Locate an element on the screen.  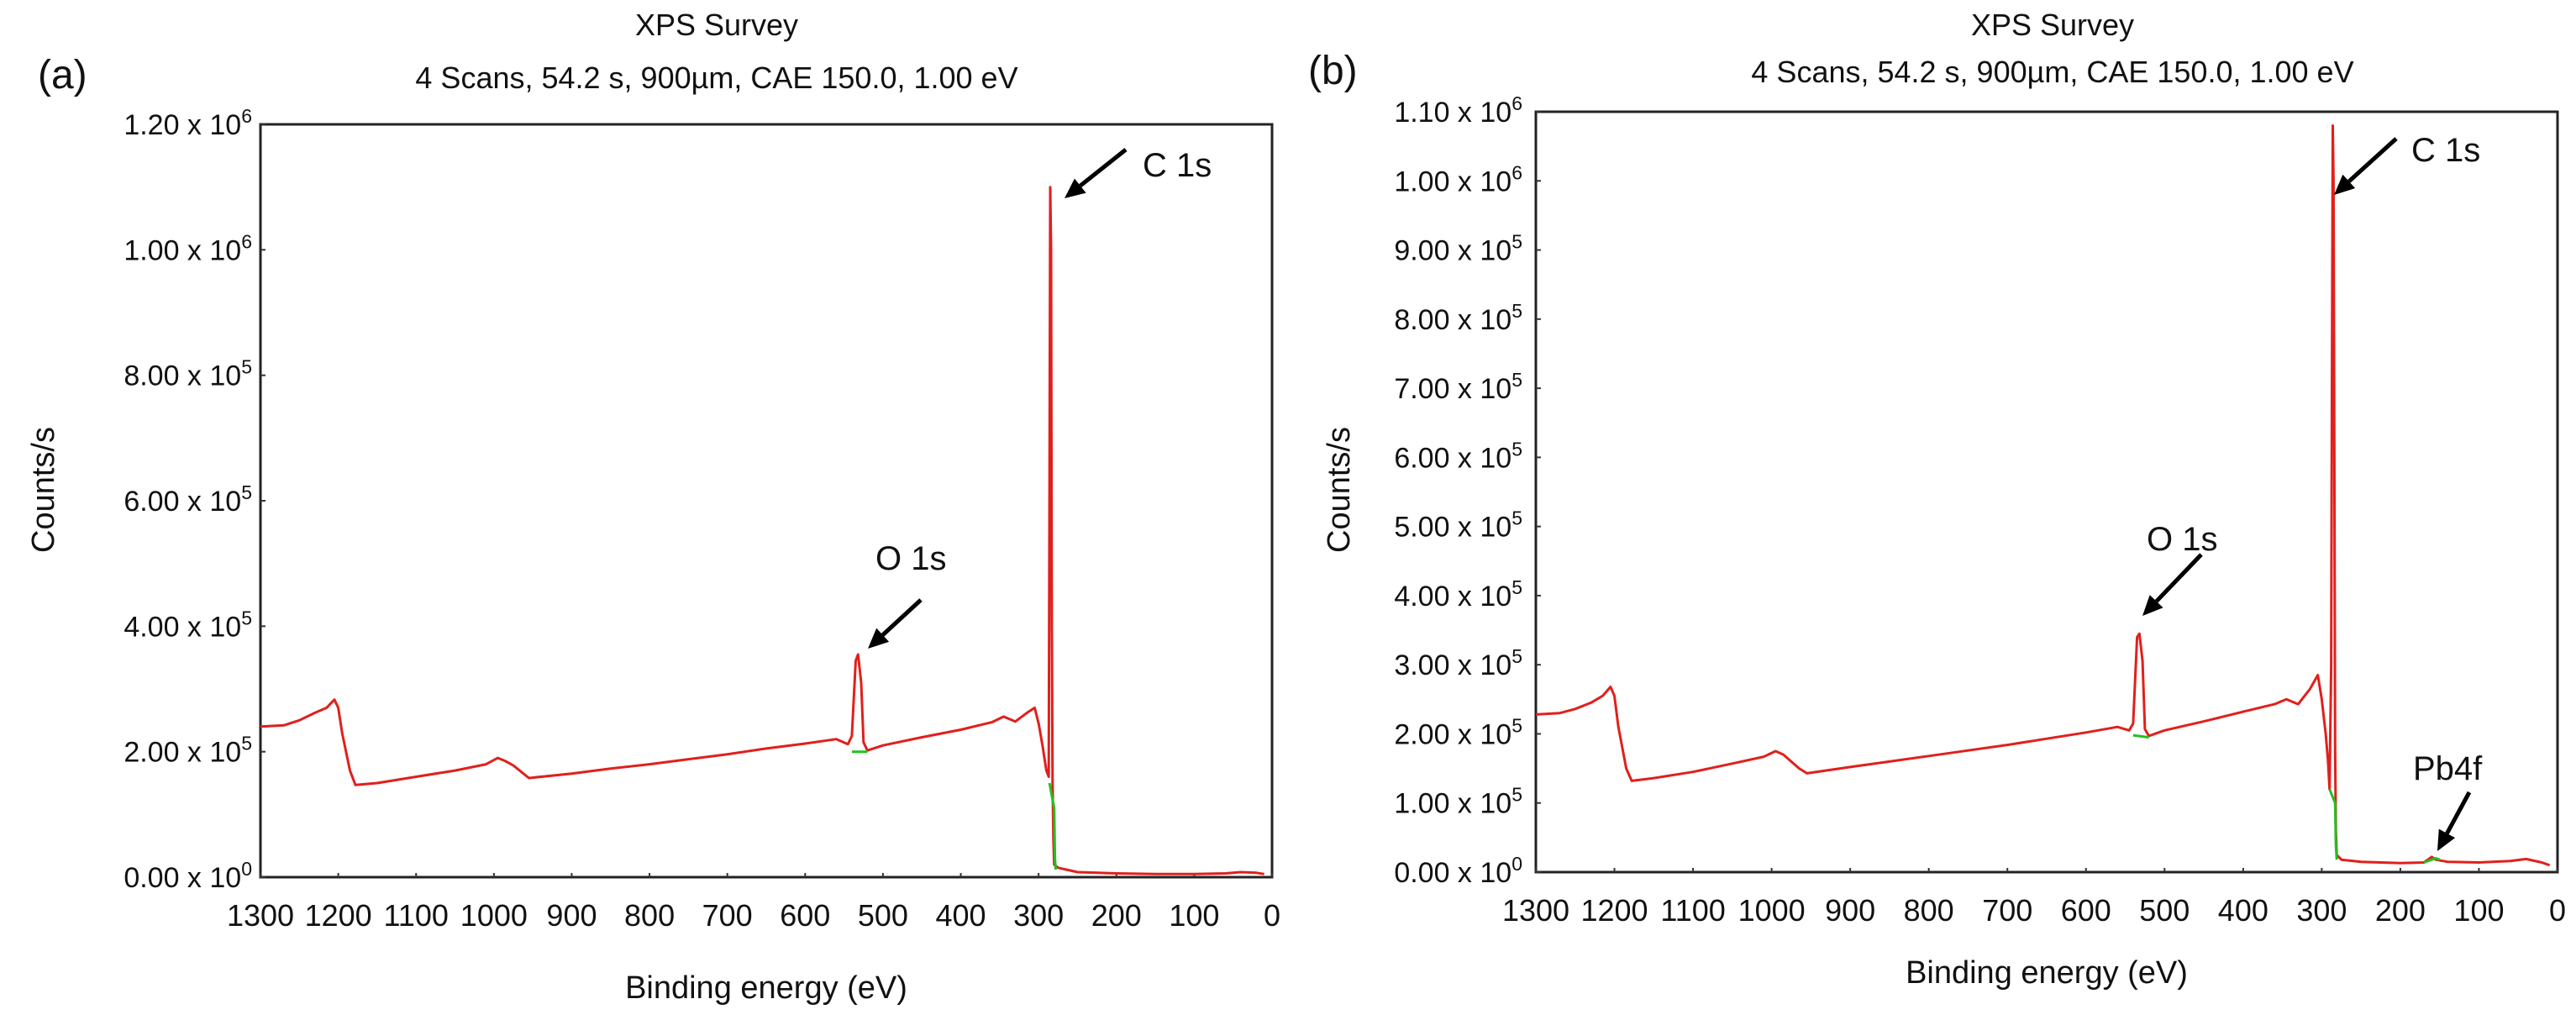
y-tick-label: 7.00 x 10⁵ is located at coordinates (1458, 387).